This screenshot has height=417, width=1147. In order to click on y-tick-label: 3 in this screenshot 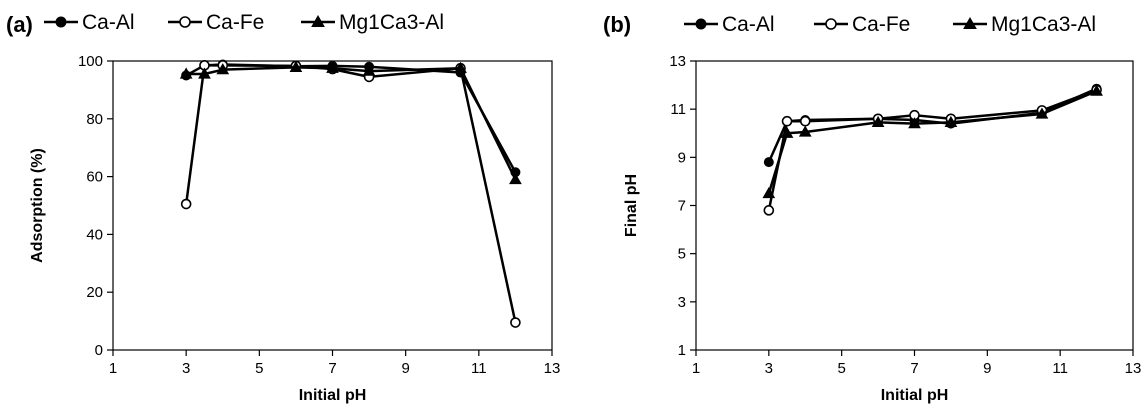, I will do `click(682, 302)`.